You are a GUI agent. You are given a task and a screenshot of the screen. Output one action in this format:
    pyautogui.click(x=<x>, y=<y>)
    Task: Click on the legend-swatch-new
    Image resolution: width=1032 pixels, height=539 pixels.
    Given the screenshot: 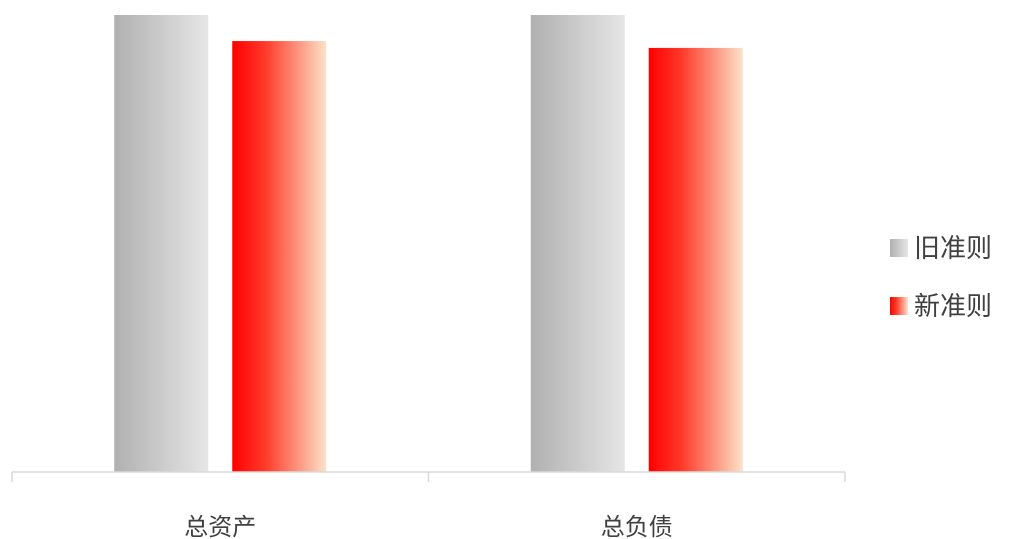 What is the action you would take?
    pyautogui.click(x=899, y=306)
    